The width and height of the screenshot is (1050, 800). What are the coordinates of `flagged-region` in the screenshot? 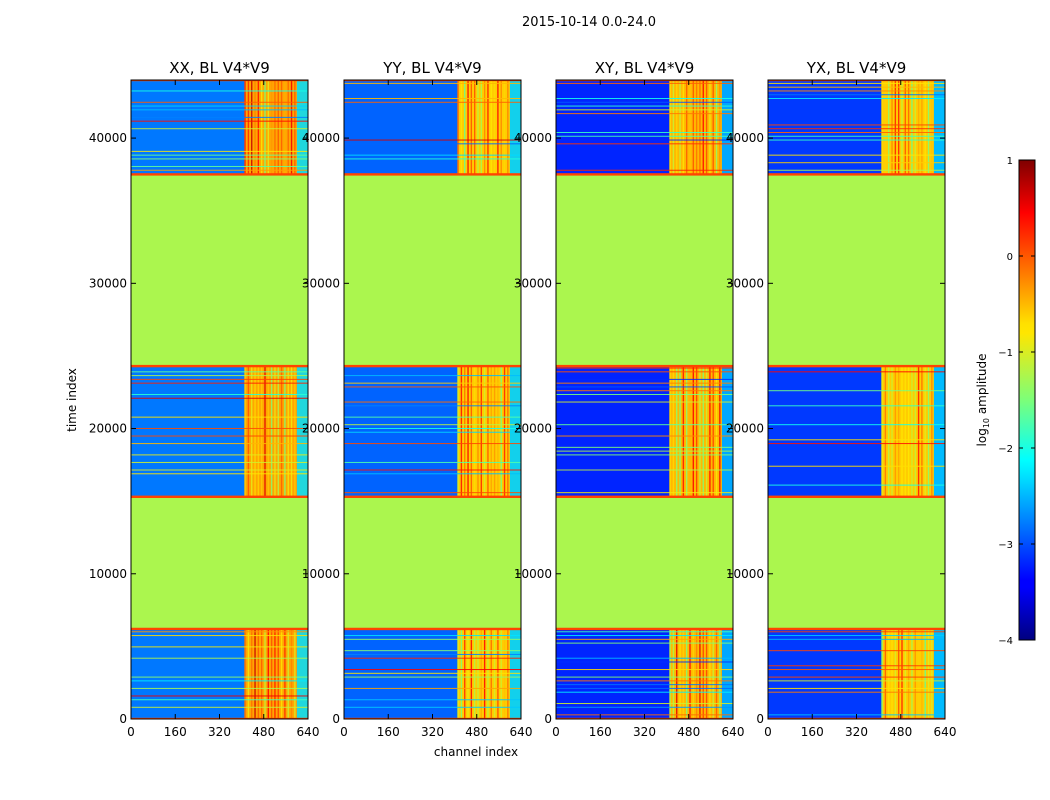 It's located at (644, 270).